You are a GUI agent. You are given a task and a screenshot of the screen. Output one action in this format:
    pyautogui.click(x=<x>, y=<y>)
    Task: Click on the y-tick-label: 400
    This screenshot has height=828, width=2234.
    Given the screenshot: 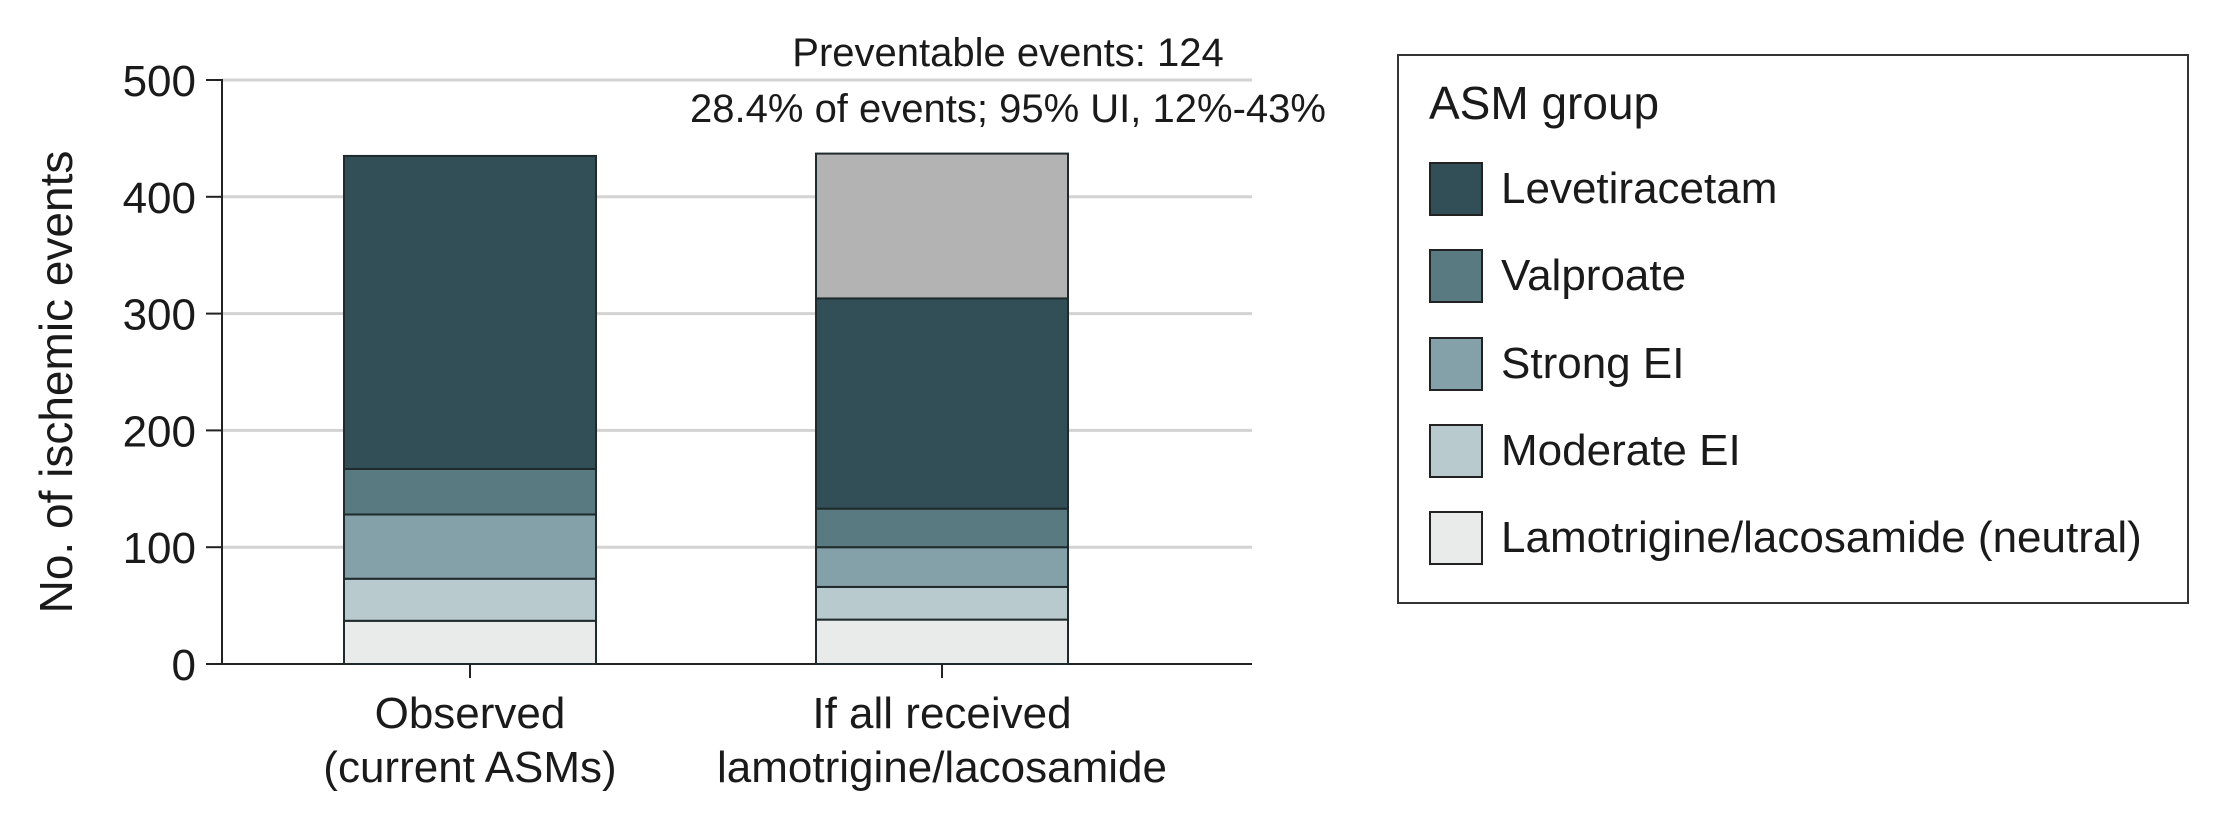 What is the action you would take?
    pyautogui.click(x=159, y=198)
    